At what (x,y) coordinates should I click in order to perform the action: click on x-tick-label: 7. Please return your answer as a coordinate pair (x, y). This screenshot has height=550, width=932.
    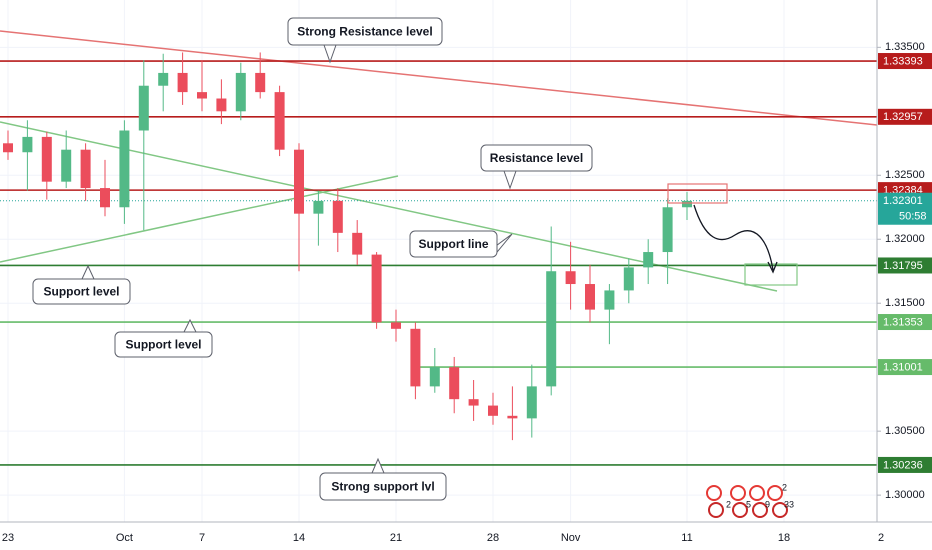
    Looking at the image, I should click on (202, 538).